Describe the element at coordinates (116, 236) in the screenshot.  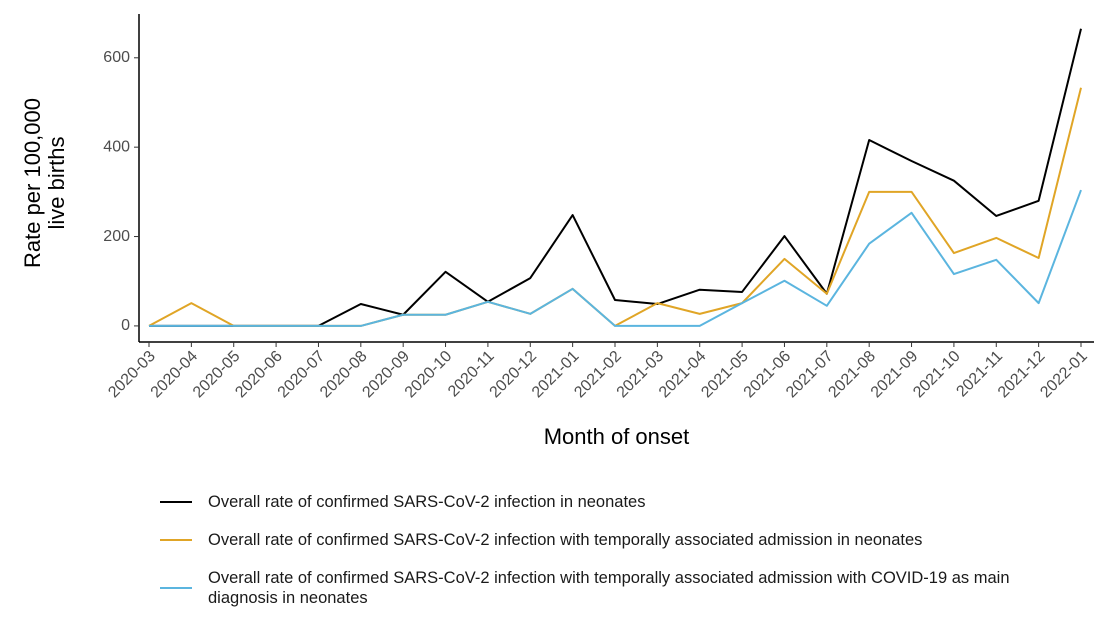
I see `y-tick-label: 200` at that location.